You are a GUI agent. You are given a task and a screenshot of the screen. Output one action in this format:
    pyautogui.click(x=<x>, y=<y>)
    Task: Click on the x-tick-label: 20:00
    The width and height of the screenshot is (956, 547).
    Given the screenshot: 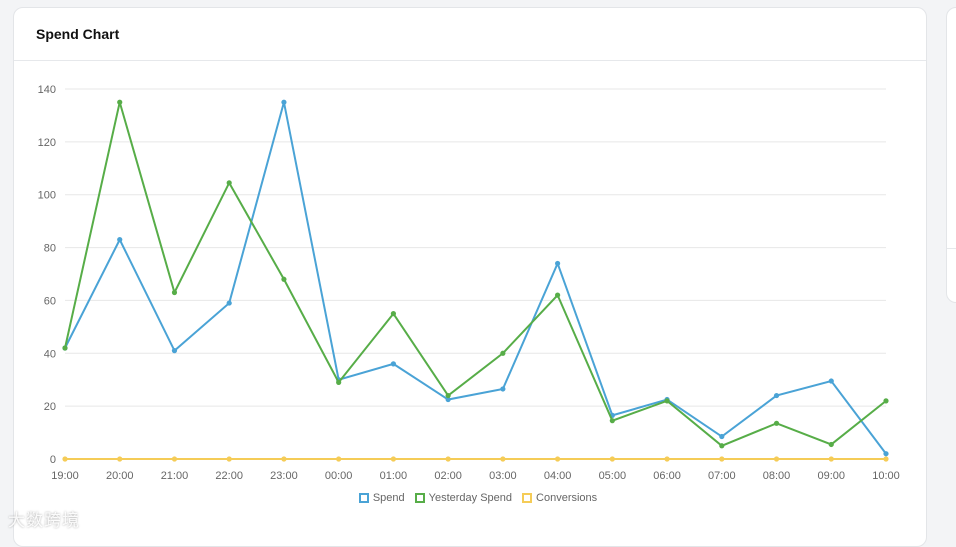 What is the action you would take?
    pyautogui.click(x=120, y=476)
    